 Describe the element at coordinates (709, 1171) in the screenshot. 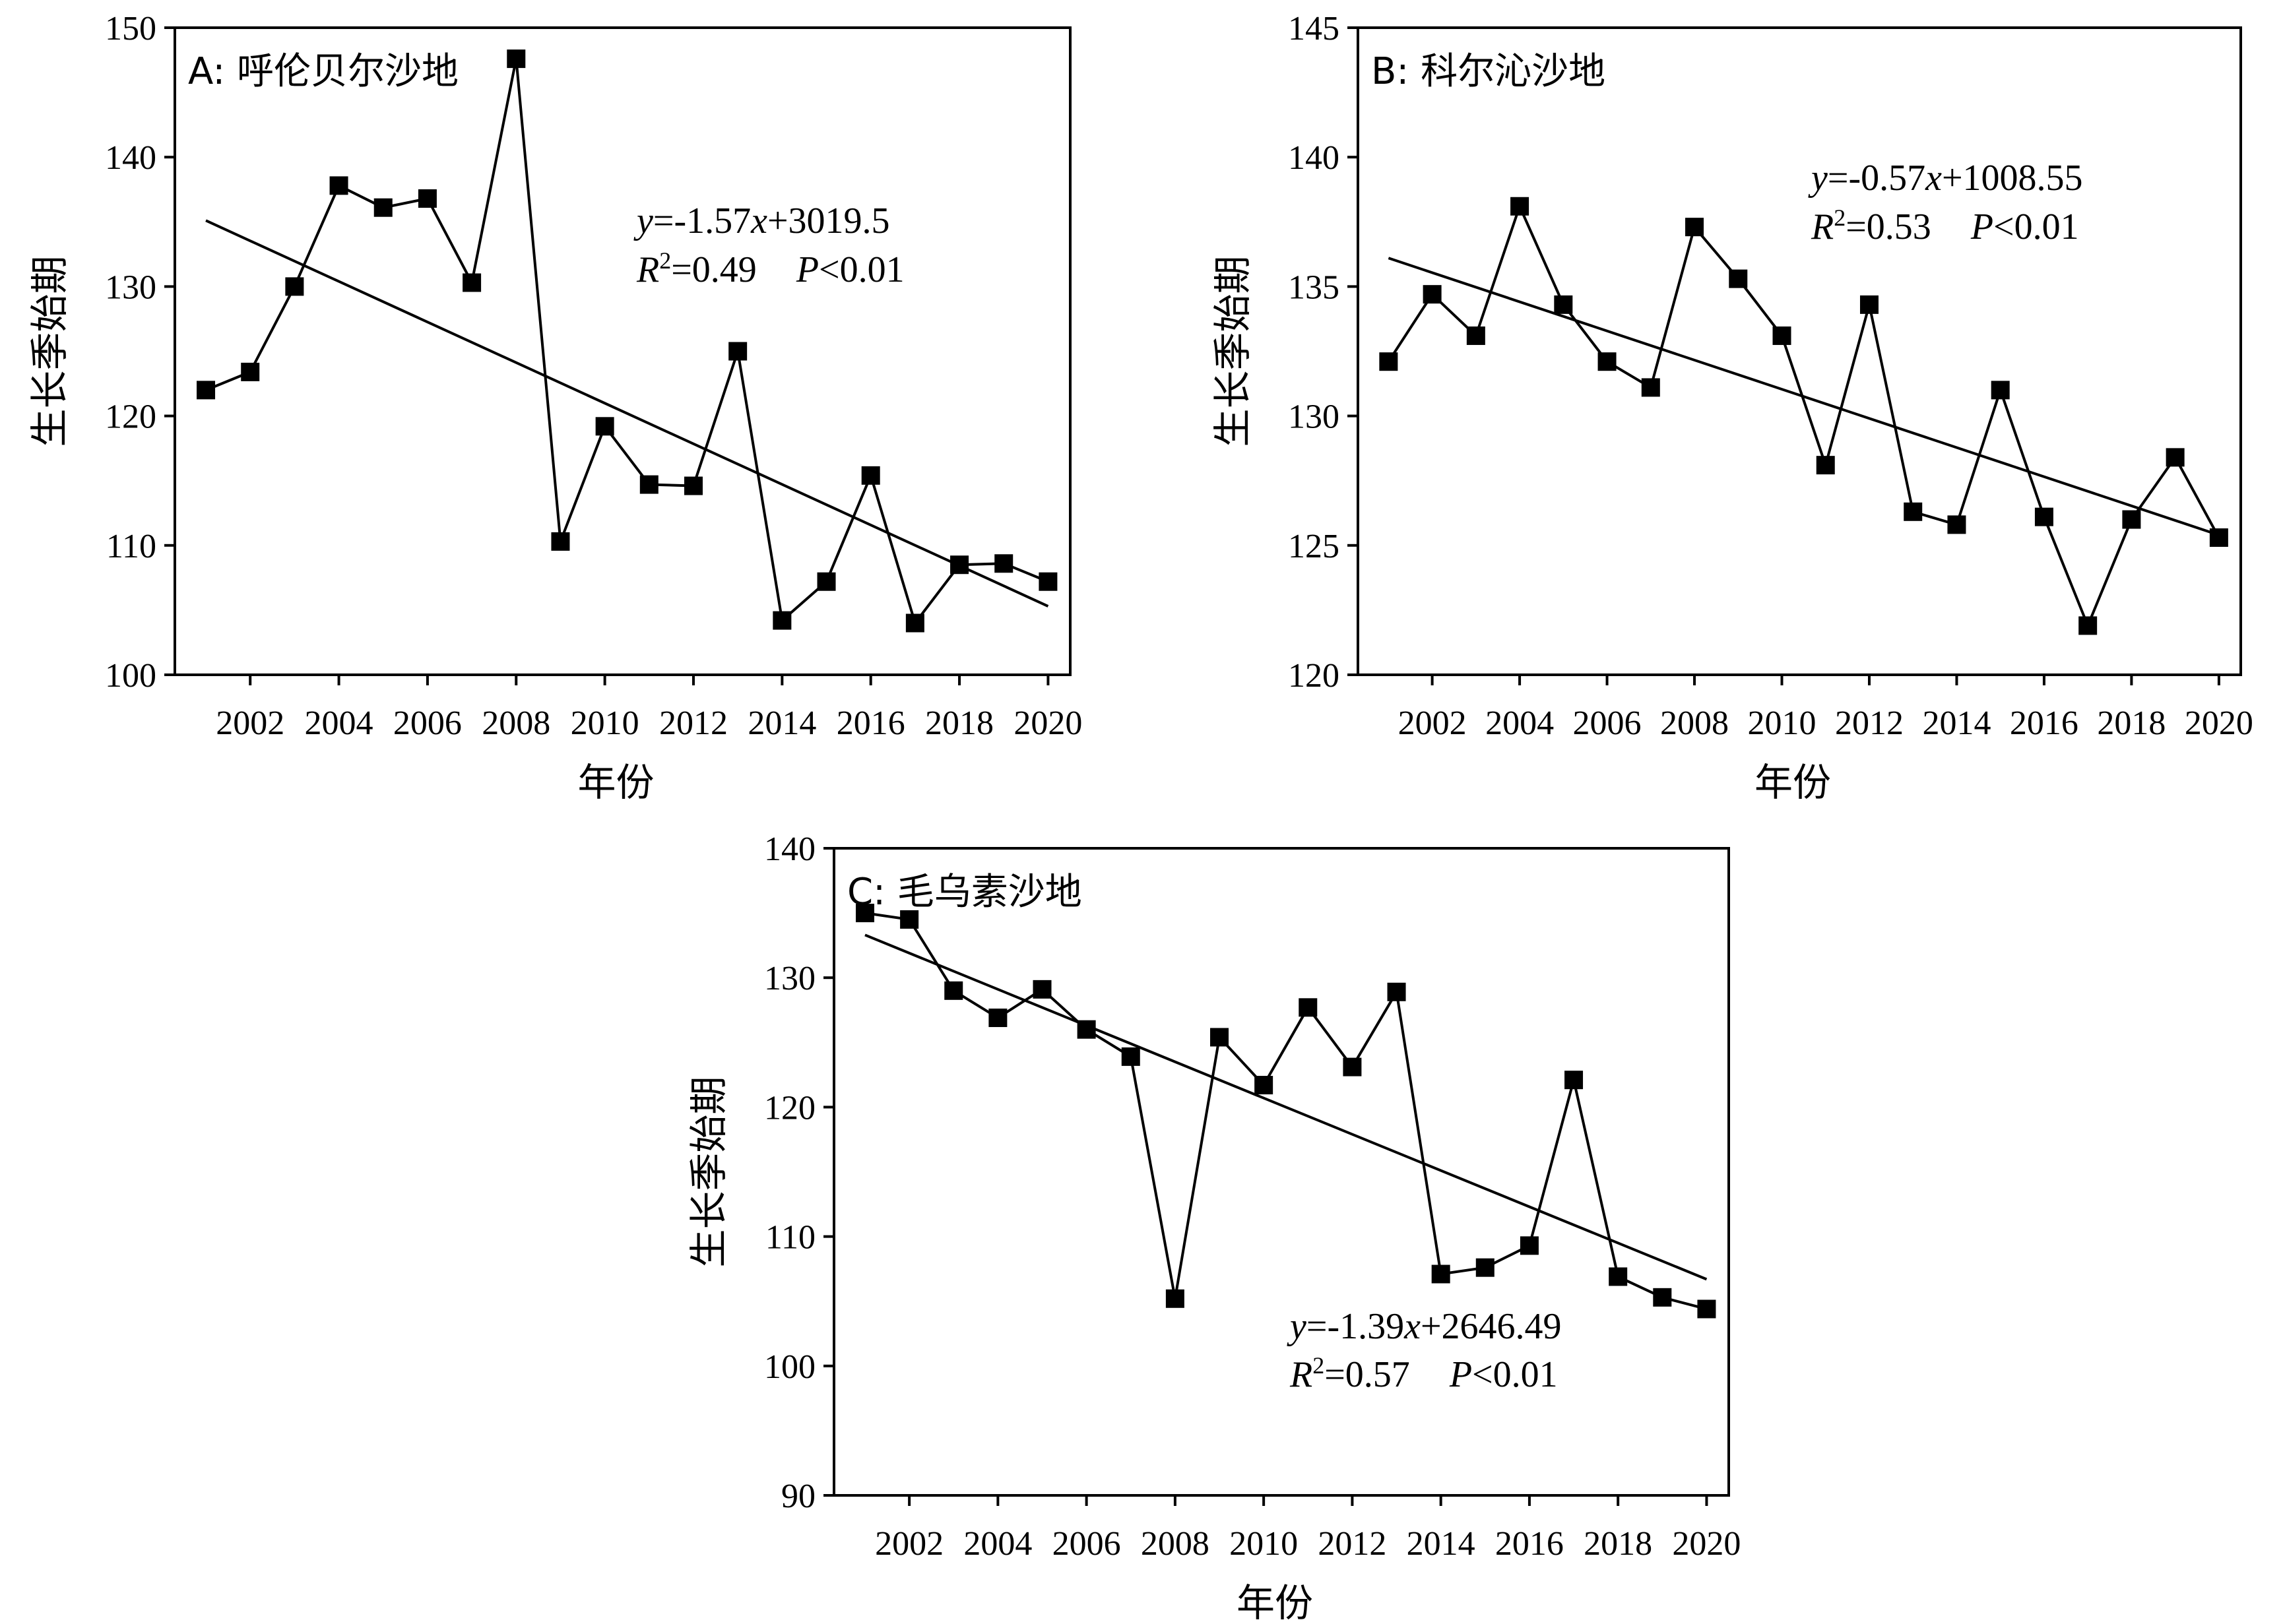

I see `y-axis-title: 生长季始期` at that location.